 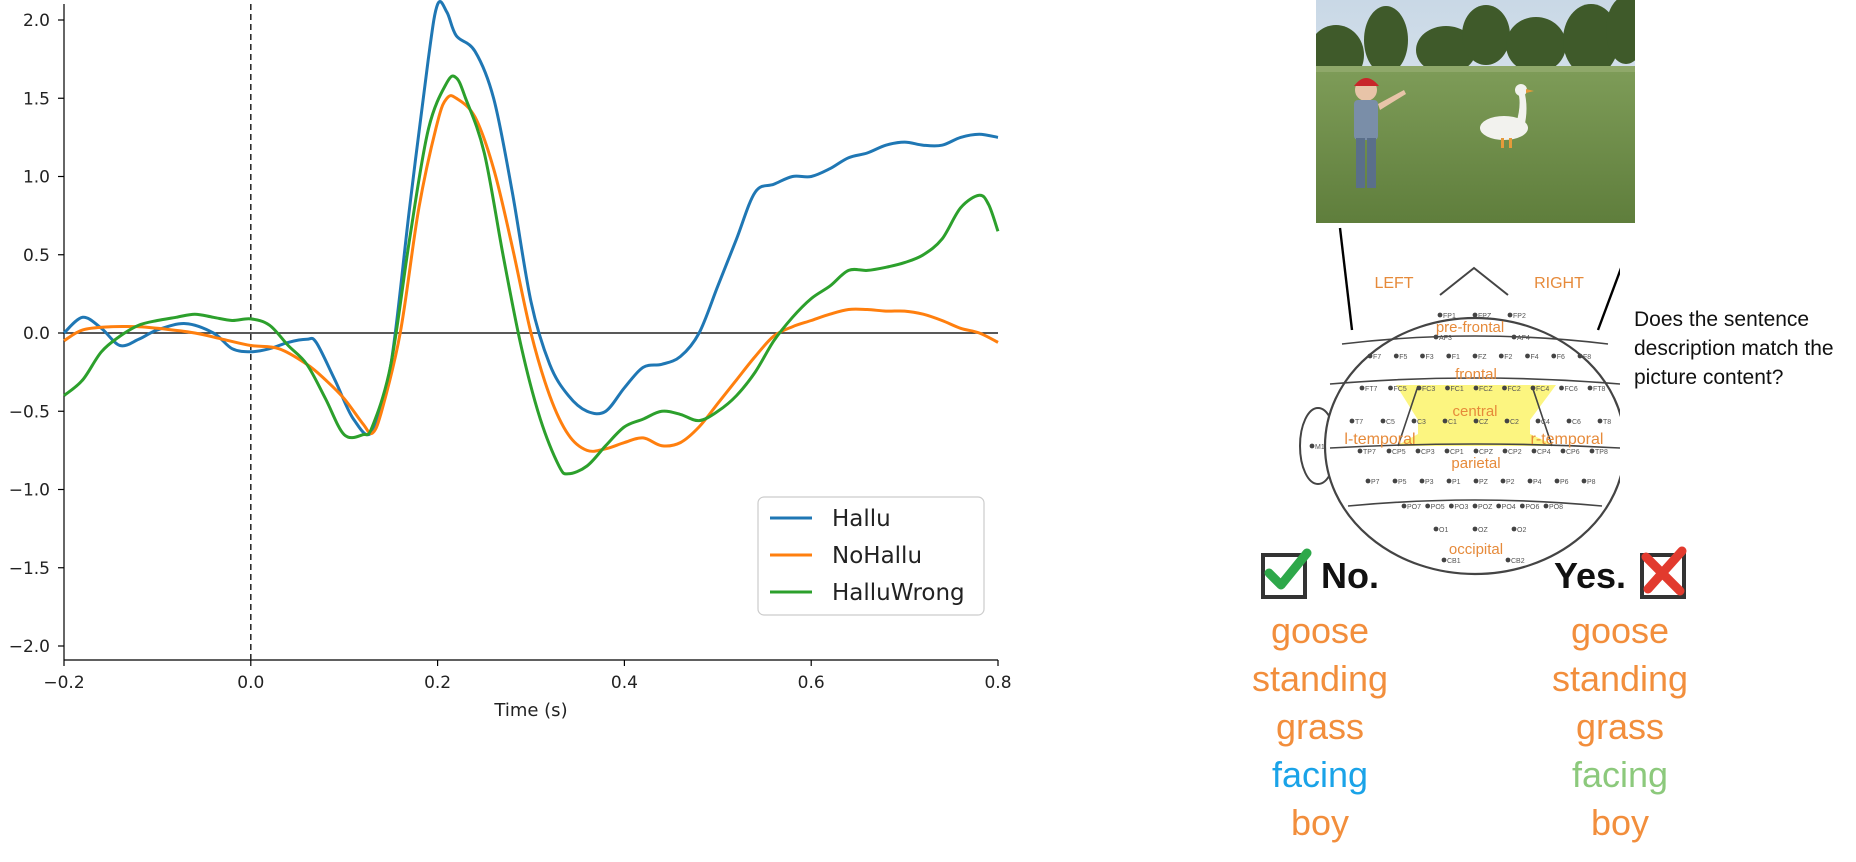 I want to click on electrode-label: F2, so click(x=1508, y=357).